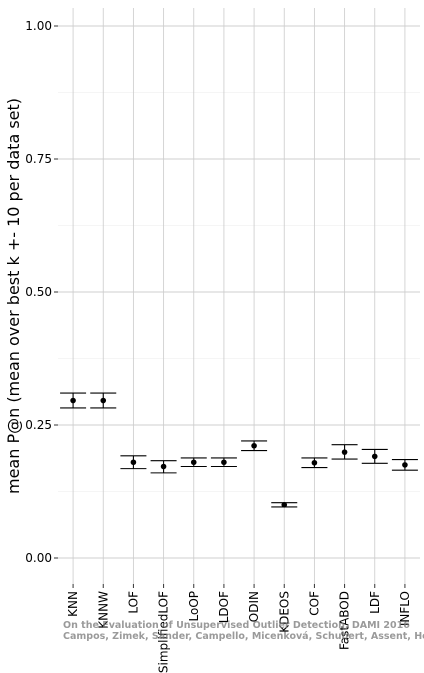 This screenshot has height=673, width=424. Describe the element at coordinates (345, 620) in the screenshot. I see `x-tick-label: FastABOD` at that location.